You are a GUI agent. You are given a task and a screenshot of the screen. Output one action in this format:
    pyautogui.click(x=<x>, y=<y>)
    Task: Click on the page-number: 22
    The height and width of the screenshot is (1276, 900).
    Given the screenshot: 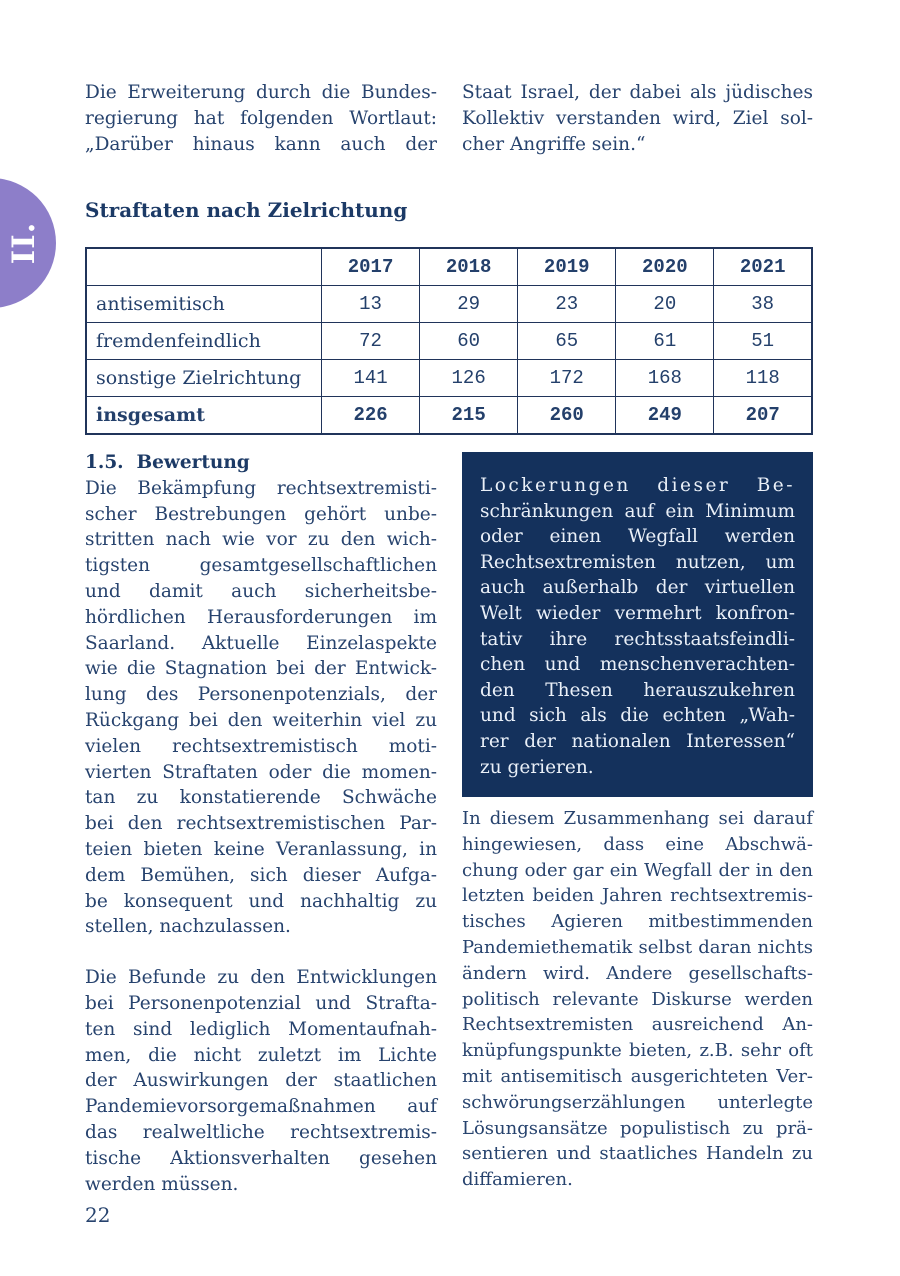 What is the action you would take?
    pyautogui.click(x=98, y=1215)
    